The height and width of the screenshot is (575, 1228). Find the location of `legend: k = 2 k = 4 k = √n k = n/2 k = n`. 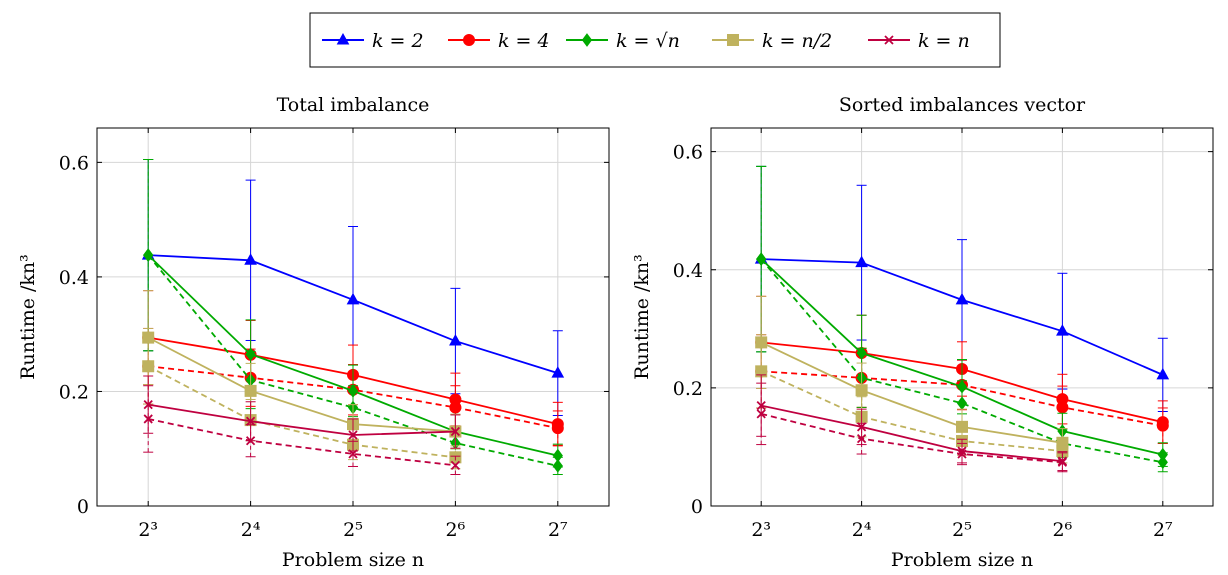

legend: k = 2 k = 4 k = √n k = n/2 k = n is located at coordinates (655, 40).